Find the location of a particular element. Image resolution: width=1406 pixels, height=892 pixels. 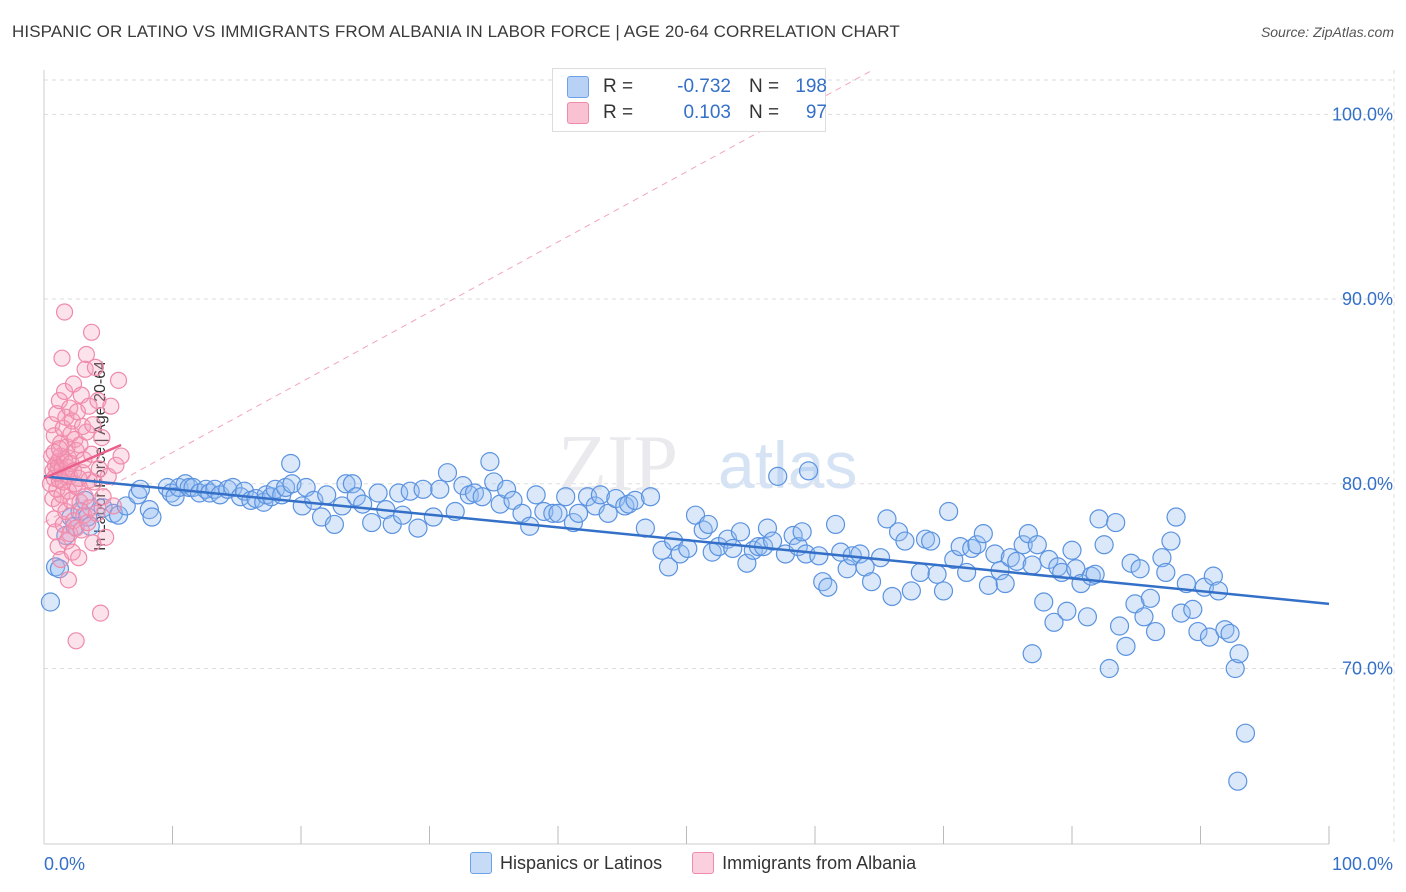

legend-item-albania: Immigrants from Albania is located at coordinates (804, 863).